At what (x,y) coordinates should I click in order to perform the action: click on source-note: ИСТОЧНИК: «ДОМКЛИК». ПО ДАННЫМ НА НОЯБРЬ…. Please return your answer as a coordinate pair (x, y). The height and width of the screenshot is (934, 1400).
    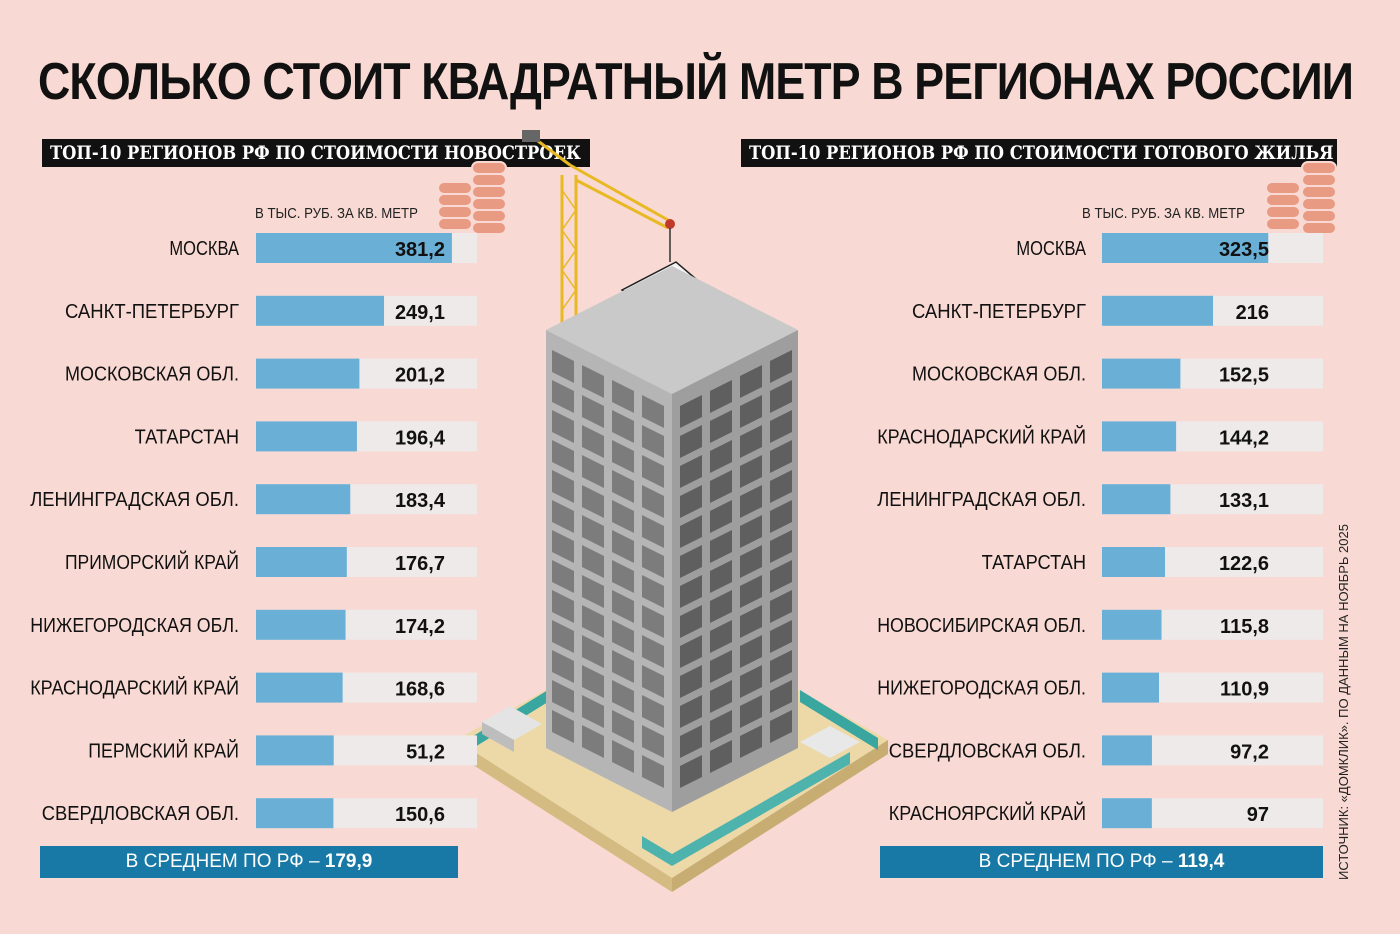
    Looking at the image, I should click on (1343, 702).